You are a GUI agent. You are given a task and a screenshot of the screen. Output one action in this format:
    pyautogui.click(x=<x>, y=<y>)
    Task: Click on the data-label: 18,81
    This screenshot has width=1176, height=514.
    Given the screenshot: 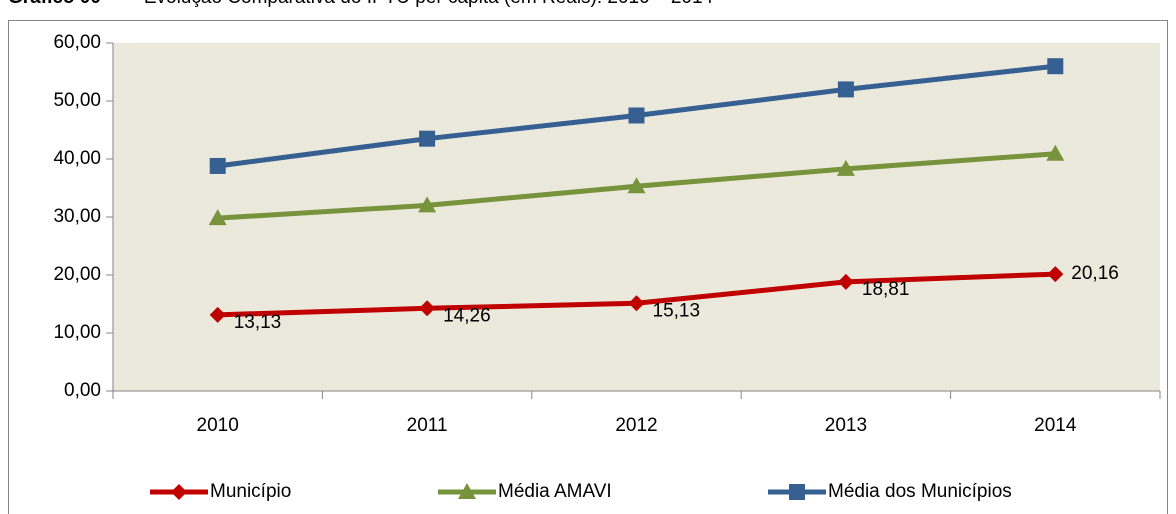 What is the action you would take?
    pyautogui.click(x=886, y=289)
    